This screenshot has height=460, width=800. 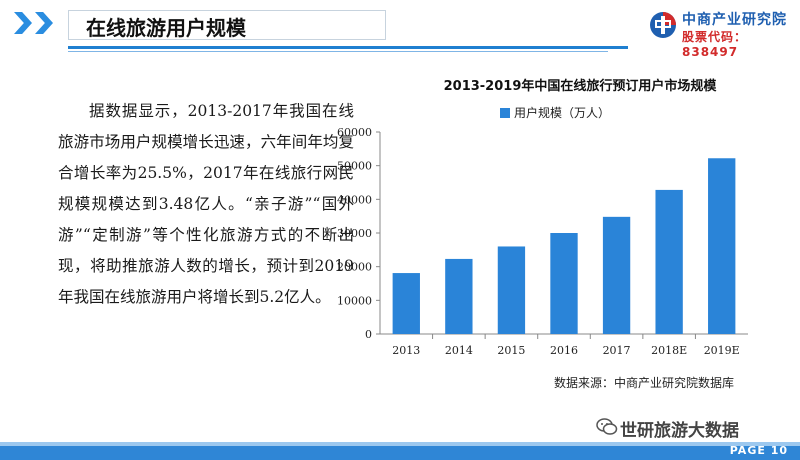 What do you see at coordinates (354, 132) in the screenshot?
I see `y-tick-label: 60000` at bounding box center [354, 132].